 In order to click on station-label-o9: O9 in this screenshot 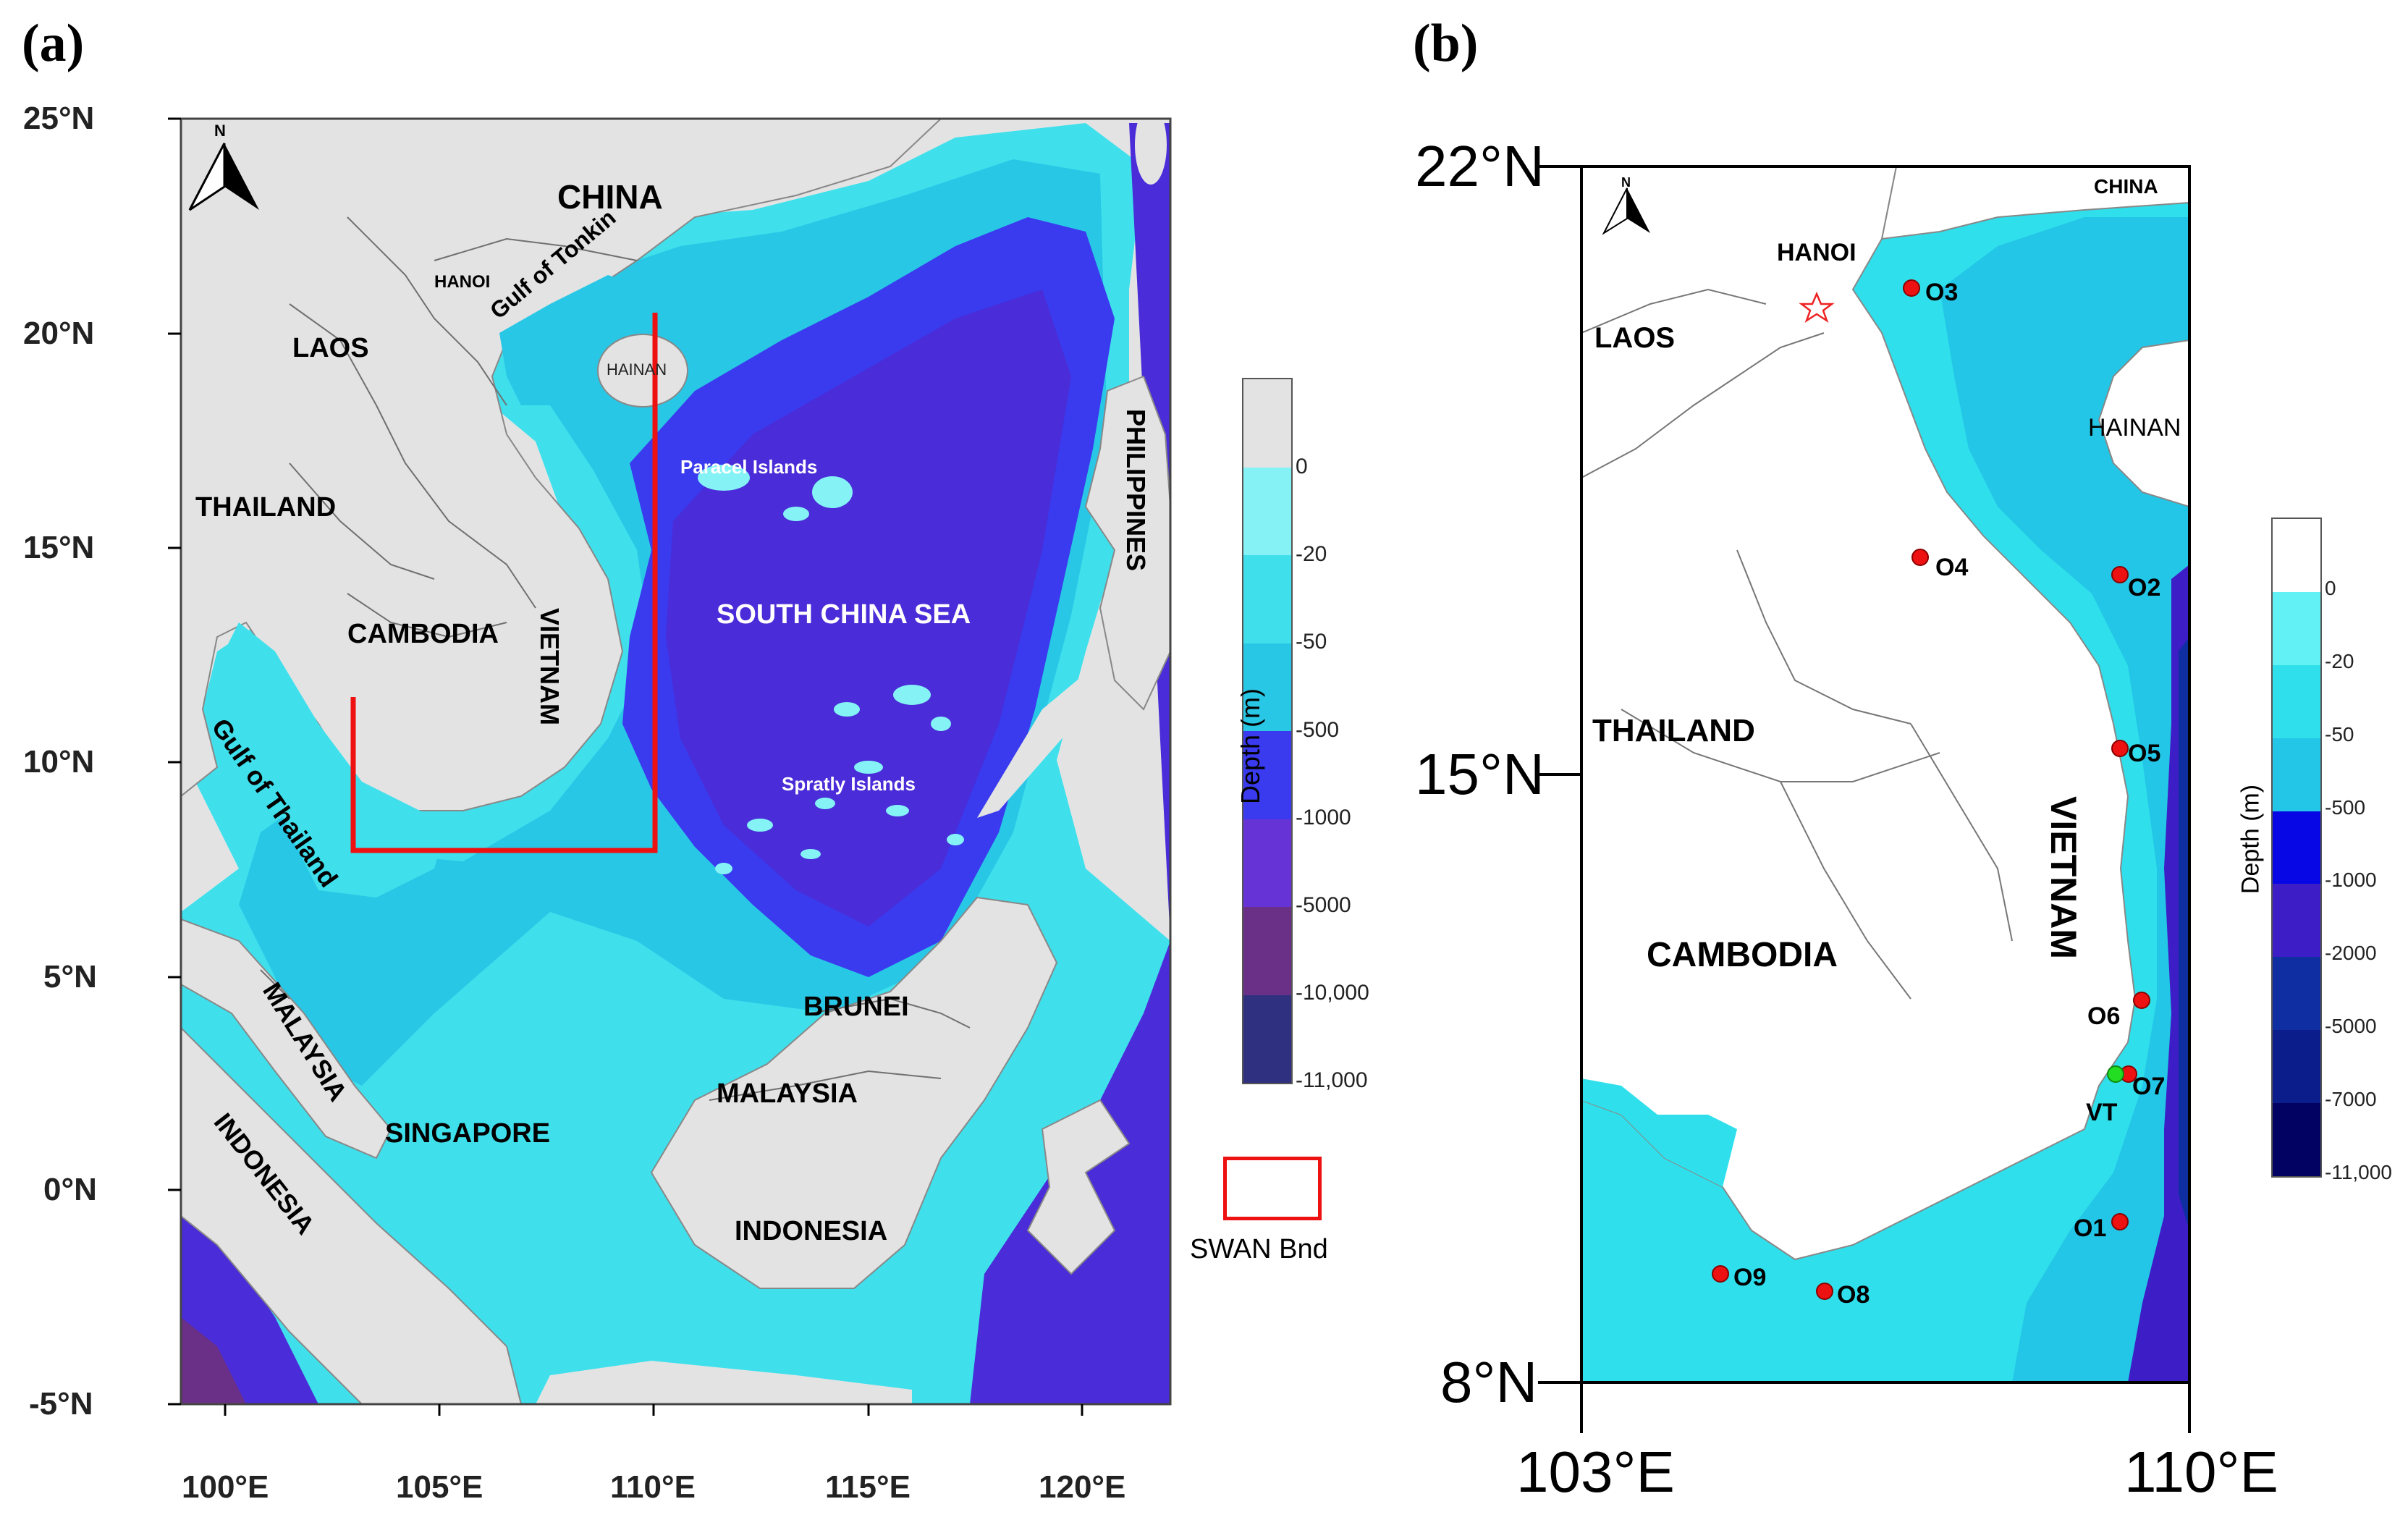, I will do `click(1750, 1277)`.